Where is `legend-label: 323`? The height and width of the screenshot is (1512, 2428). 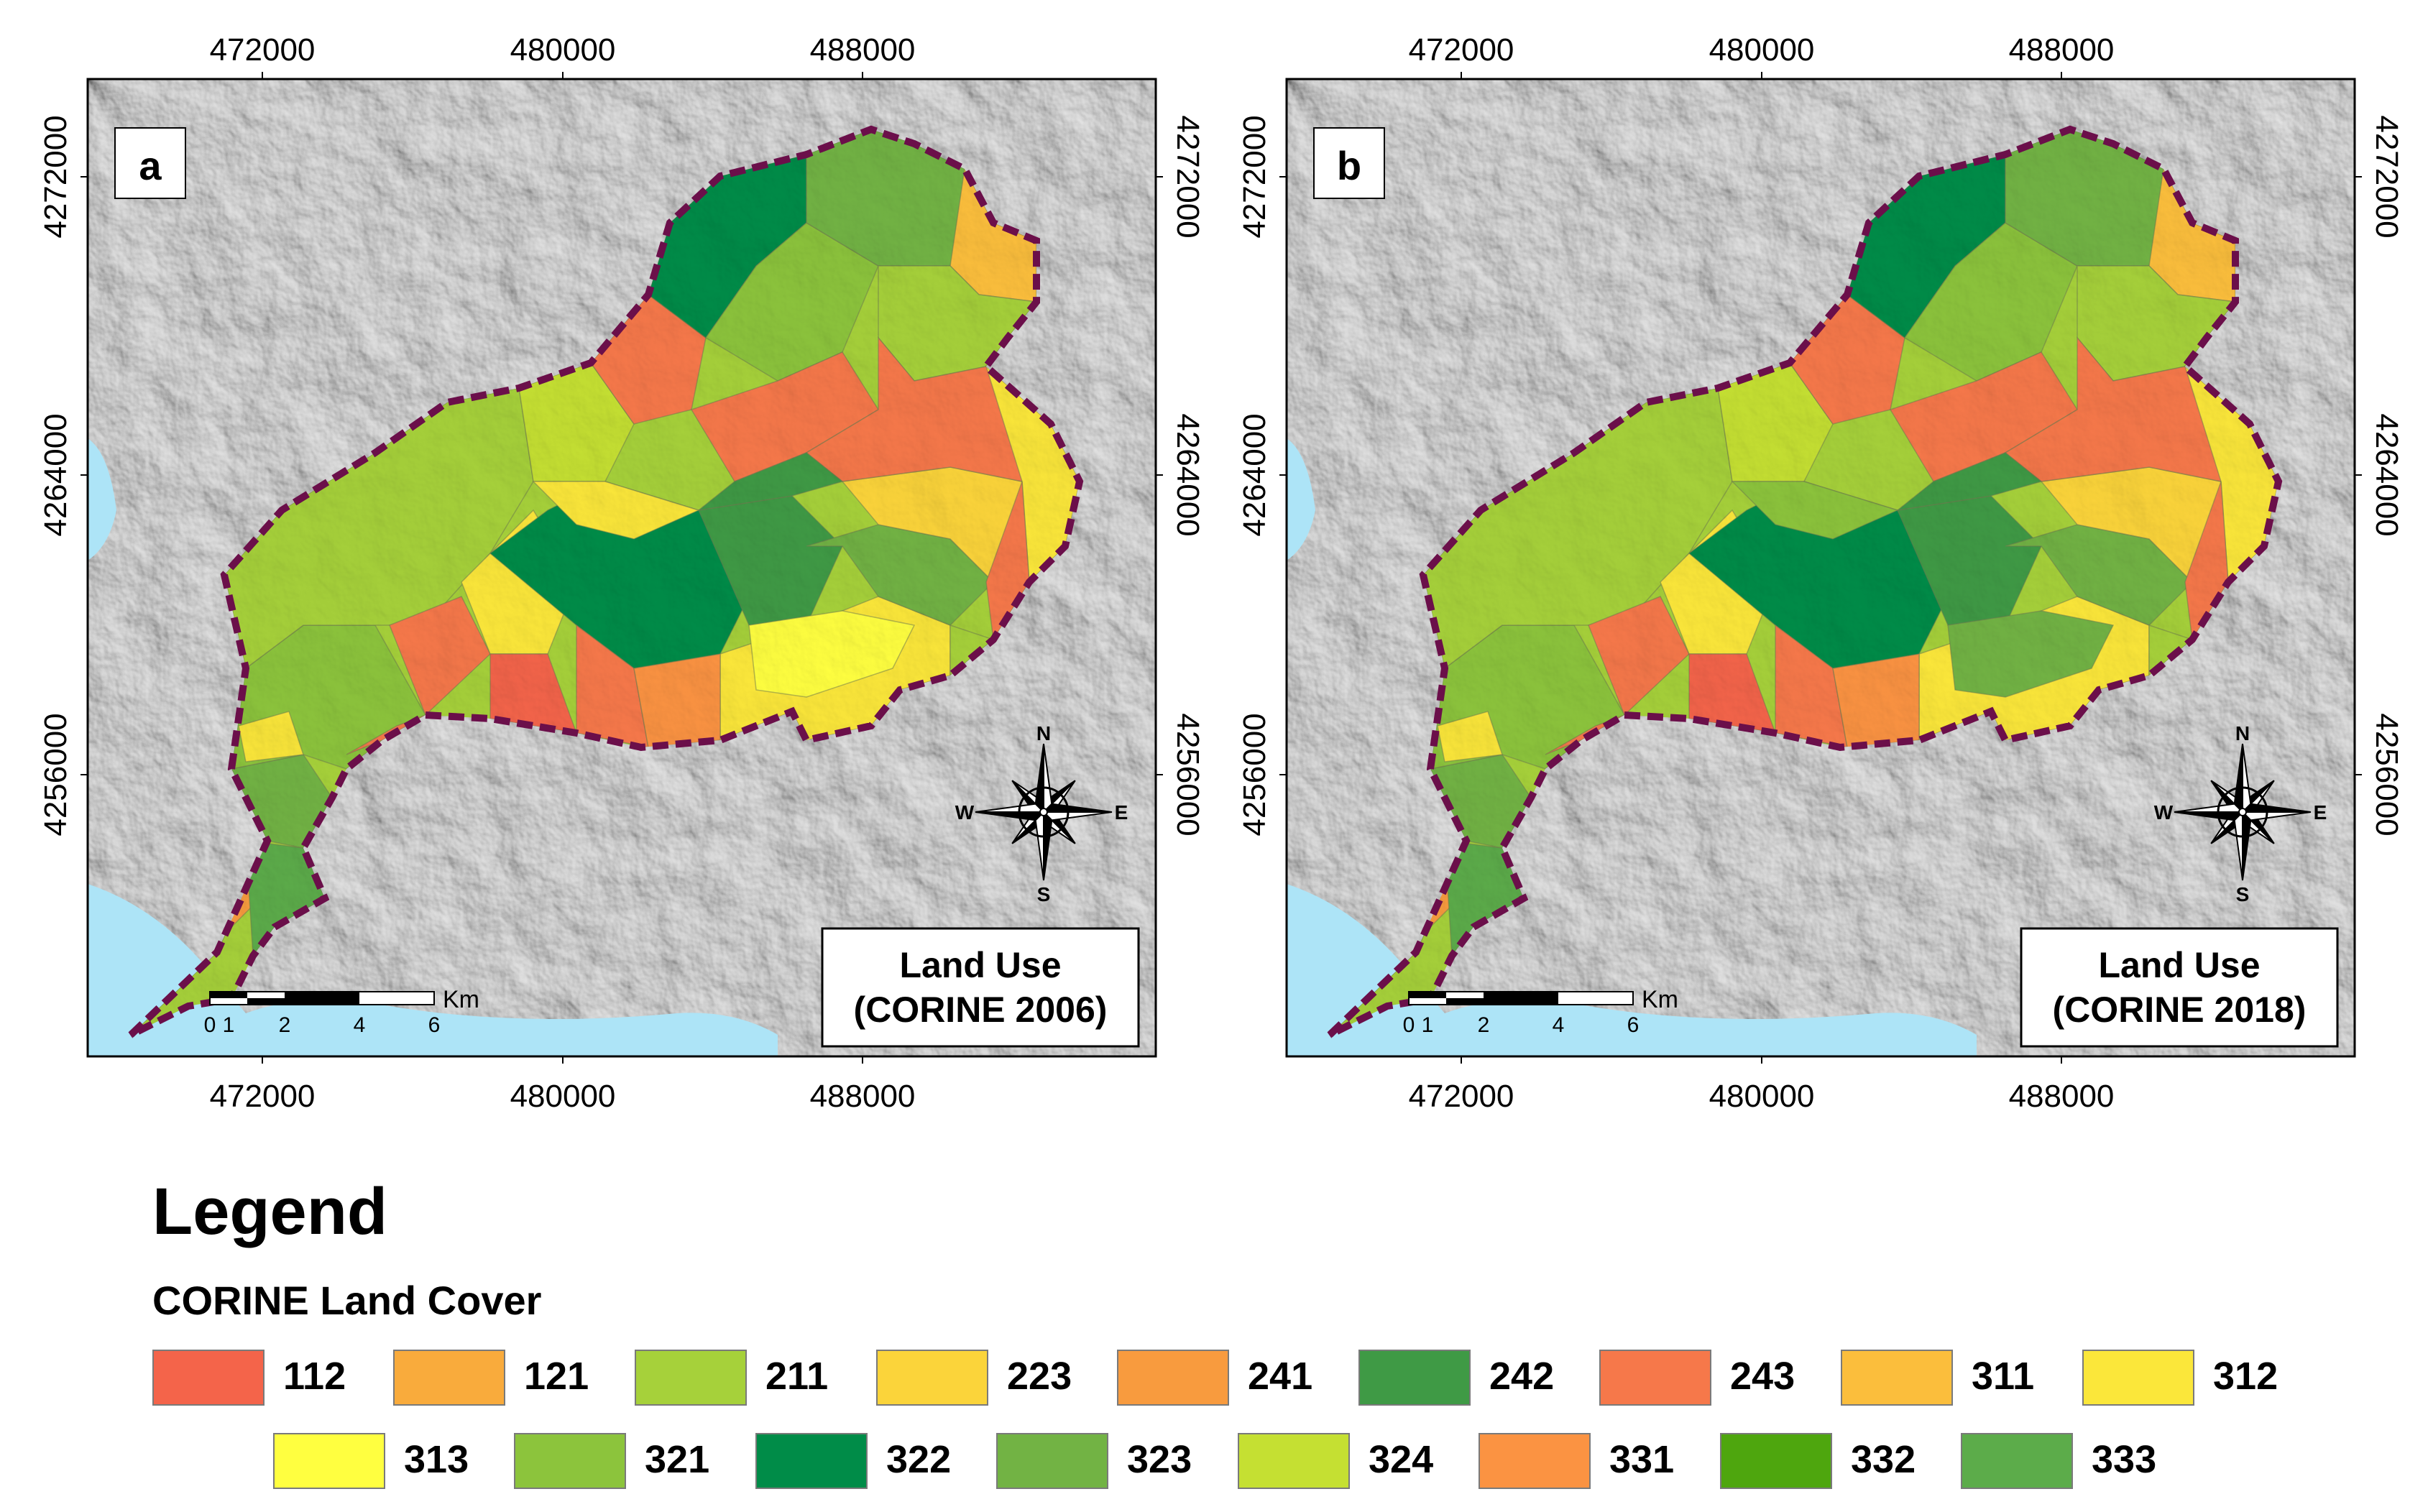
legend-label: 323 is located at coordinates (1159, 1460).